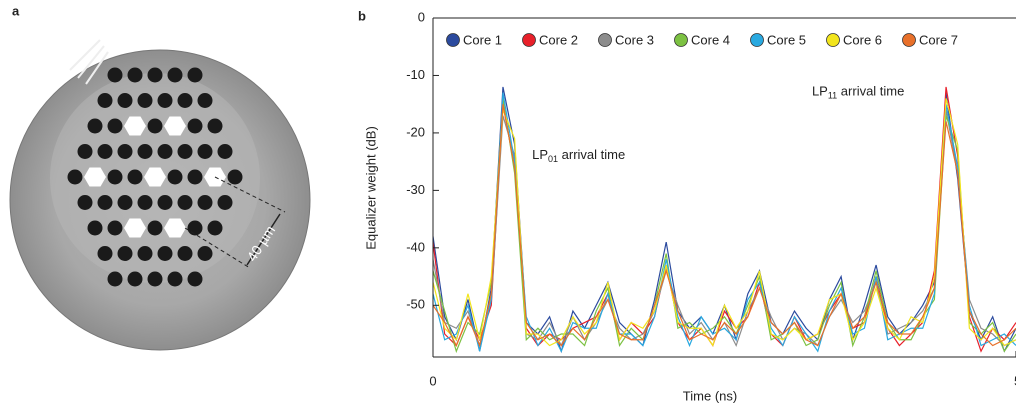  What do you see at coordinates (16, 10) in the screenshot?
I see `panel-label: a` at bounding box center [16, 10].